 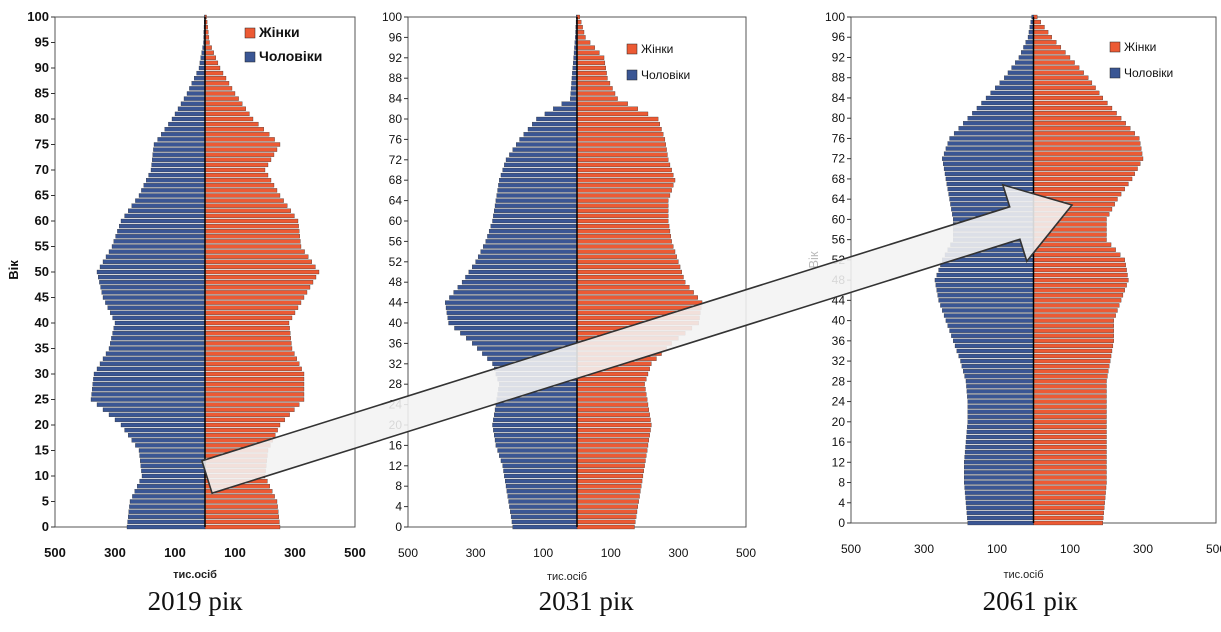 What do you see at coordinates (839, 118) in the screenshot?
I see `y-tick-label: 80` at bounding box center [839, 118].